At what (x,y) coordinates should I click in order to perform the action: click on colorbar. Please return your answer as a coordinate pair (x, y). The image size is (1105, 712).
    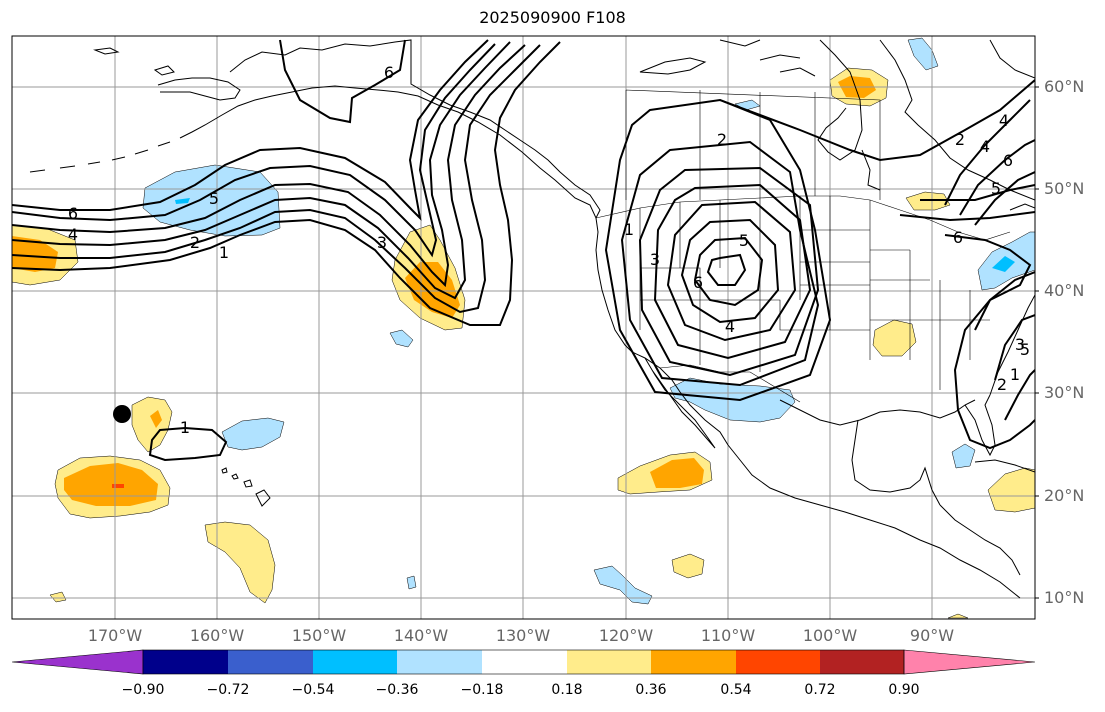
    Looking at the image, I should click on (523, 662).